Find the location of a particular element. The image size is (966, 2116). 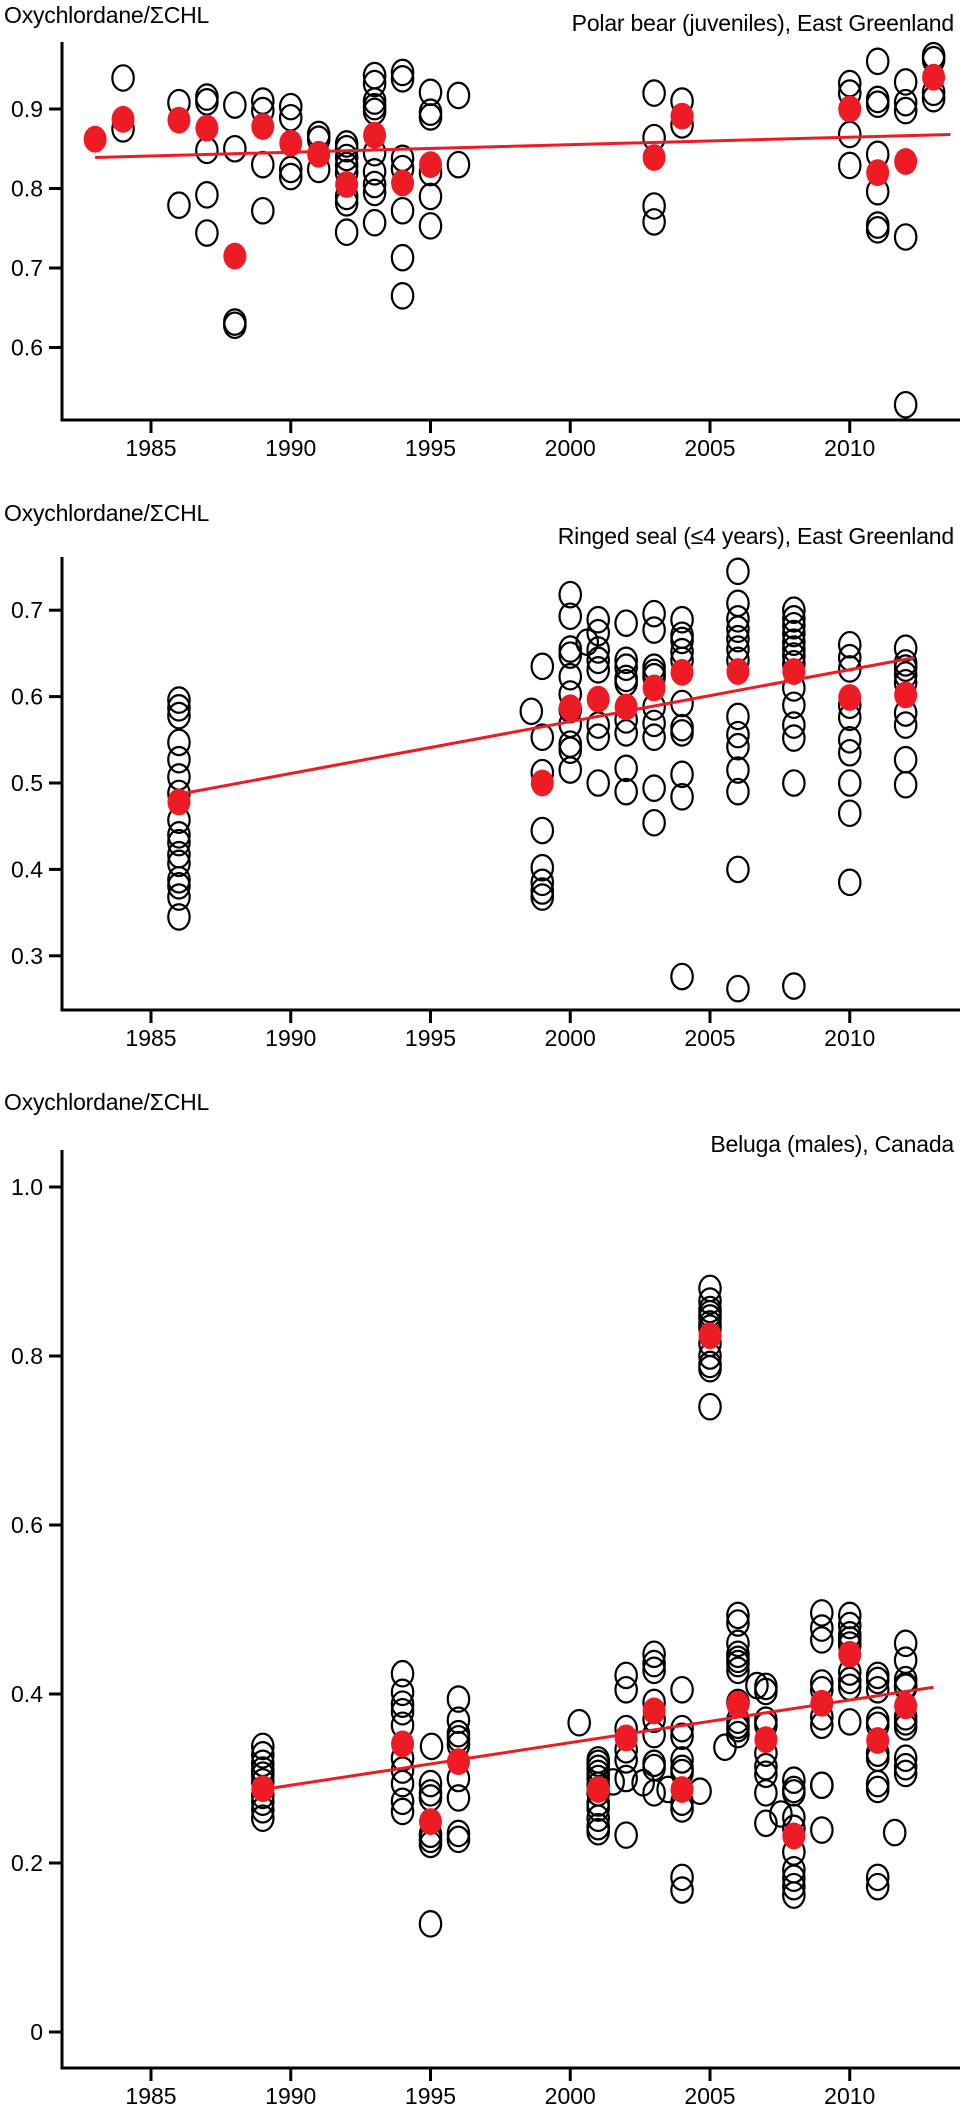

y-tick-label: 0.8 is located at coordinates (27, 189).